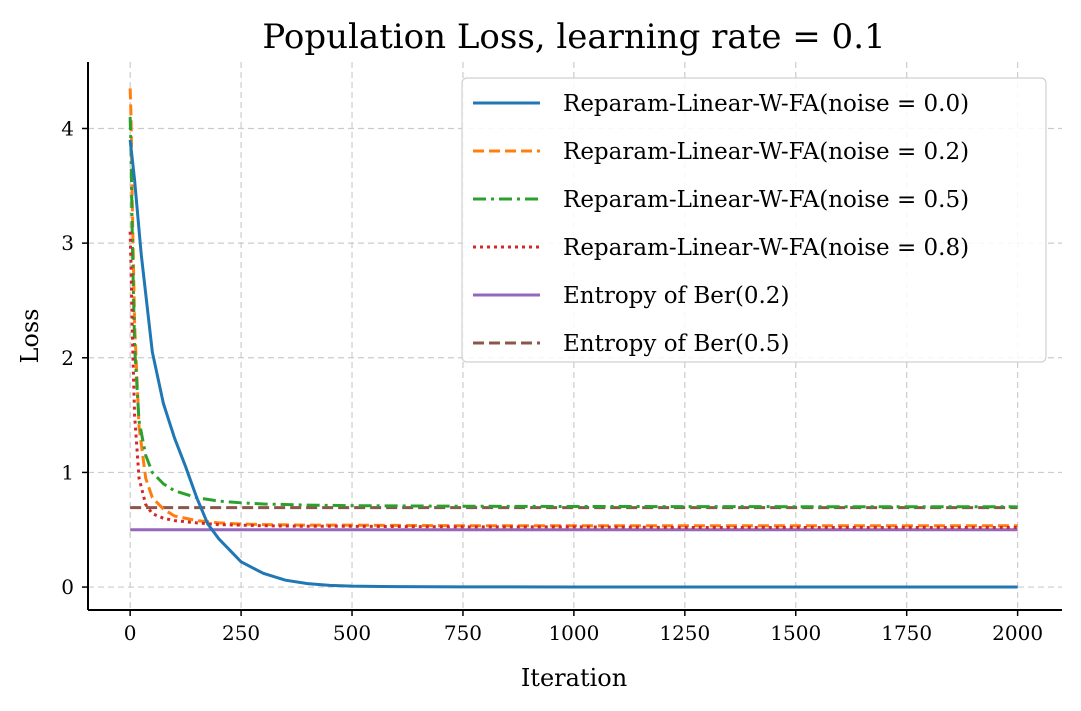 The height and width of the screenshot is (711, 1081). What do you see at coordinates (766, 104) in the screenshot?
I see `legend-label-0: Reparam-Linear-W-FA(noise = 0.0)` at bounding box center [766, 104].